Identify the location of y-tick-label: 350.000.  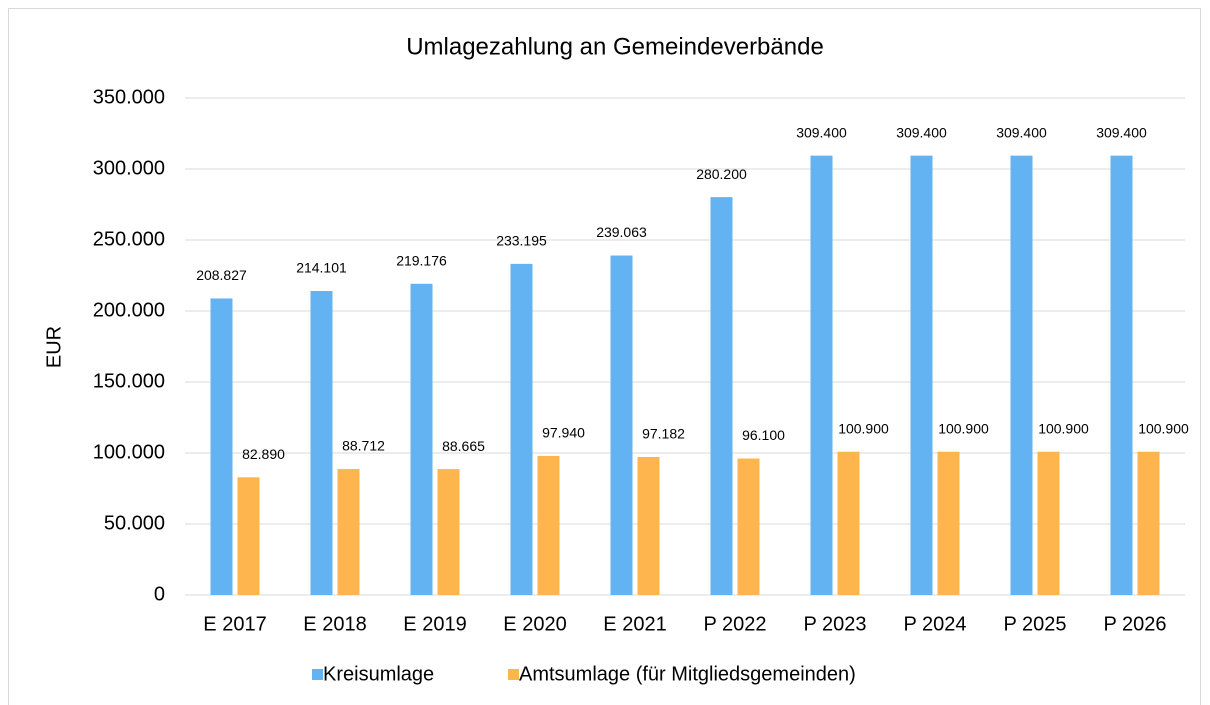
(129, 97).